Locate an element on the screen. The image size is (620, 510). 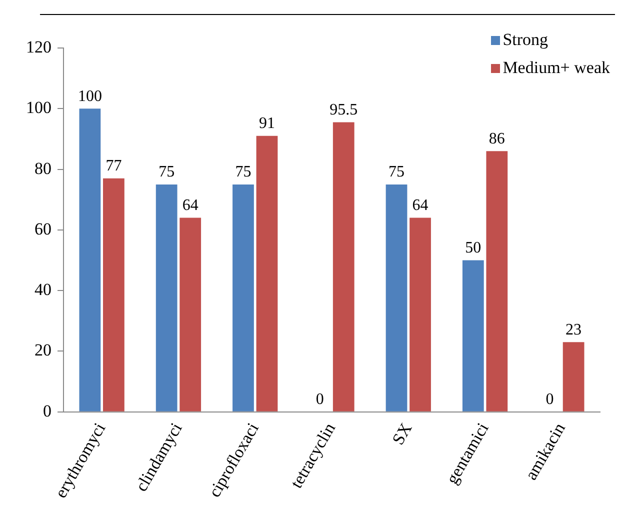
data-label: 23 is located at coordinates (574, 329).